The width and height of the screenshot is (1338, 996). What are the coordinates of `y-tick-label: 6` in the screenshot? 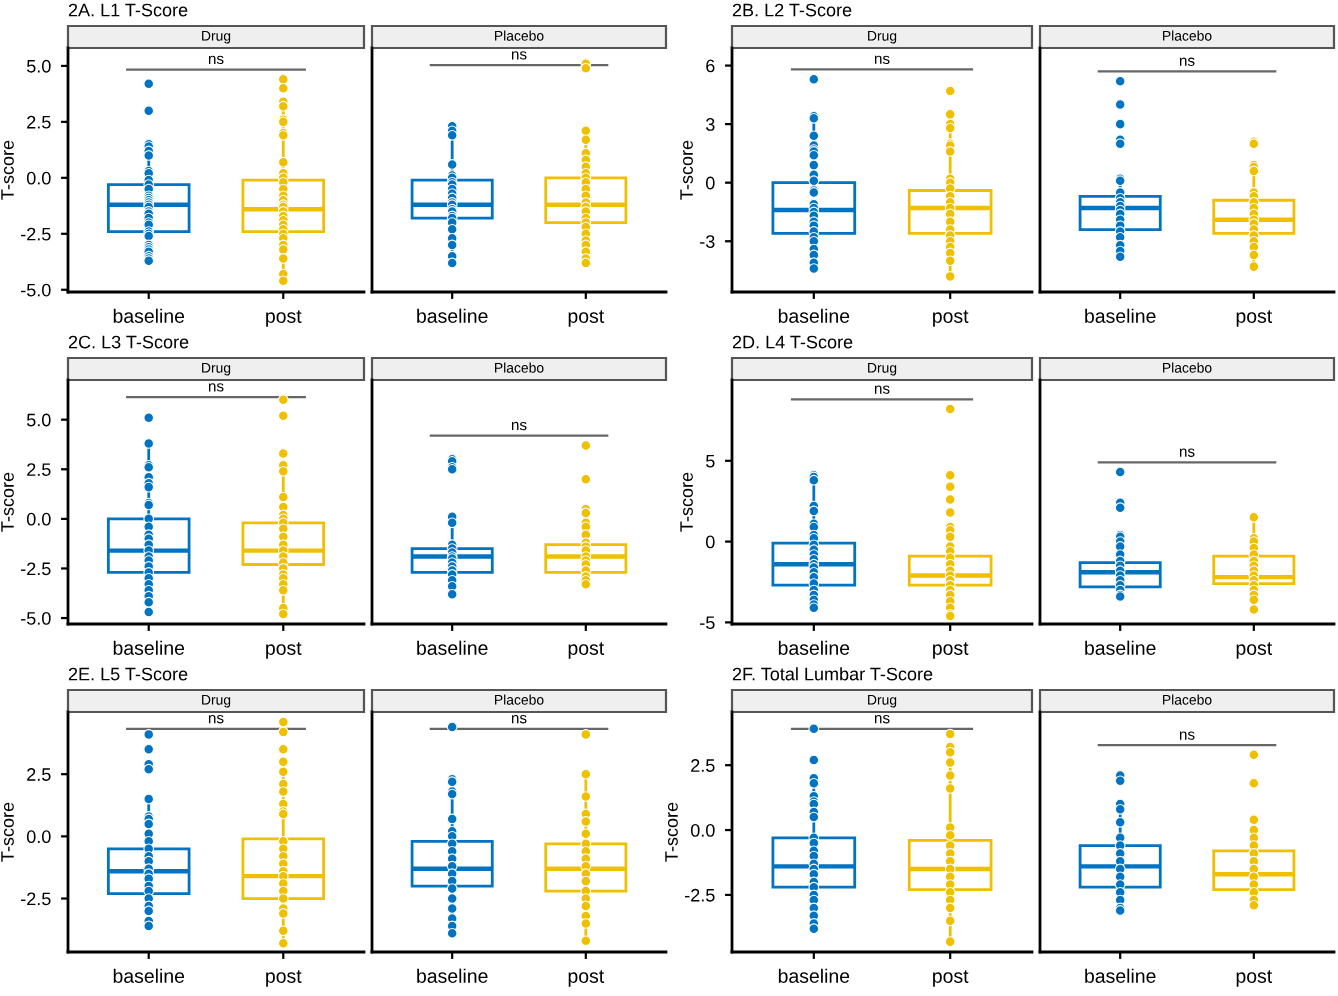 It's located at (710, 66).